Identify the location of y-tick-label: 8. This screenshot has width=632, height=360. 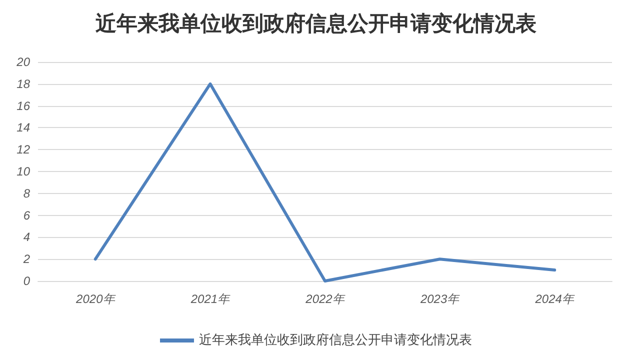
(26, 193).